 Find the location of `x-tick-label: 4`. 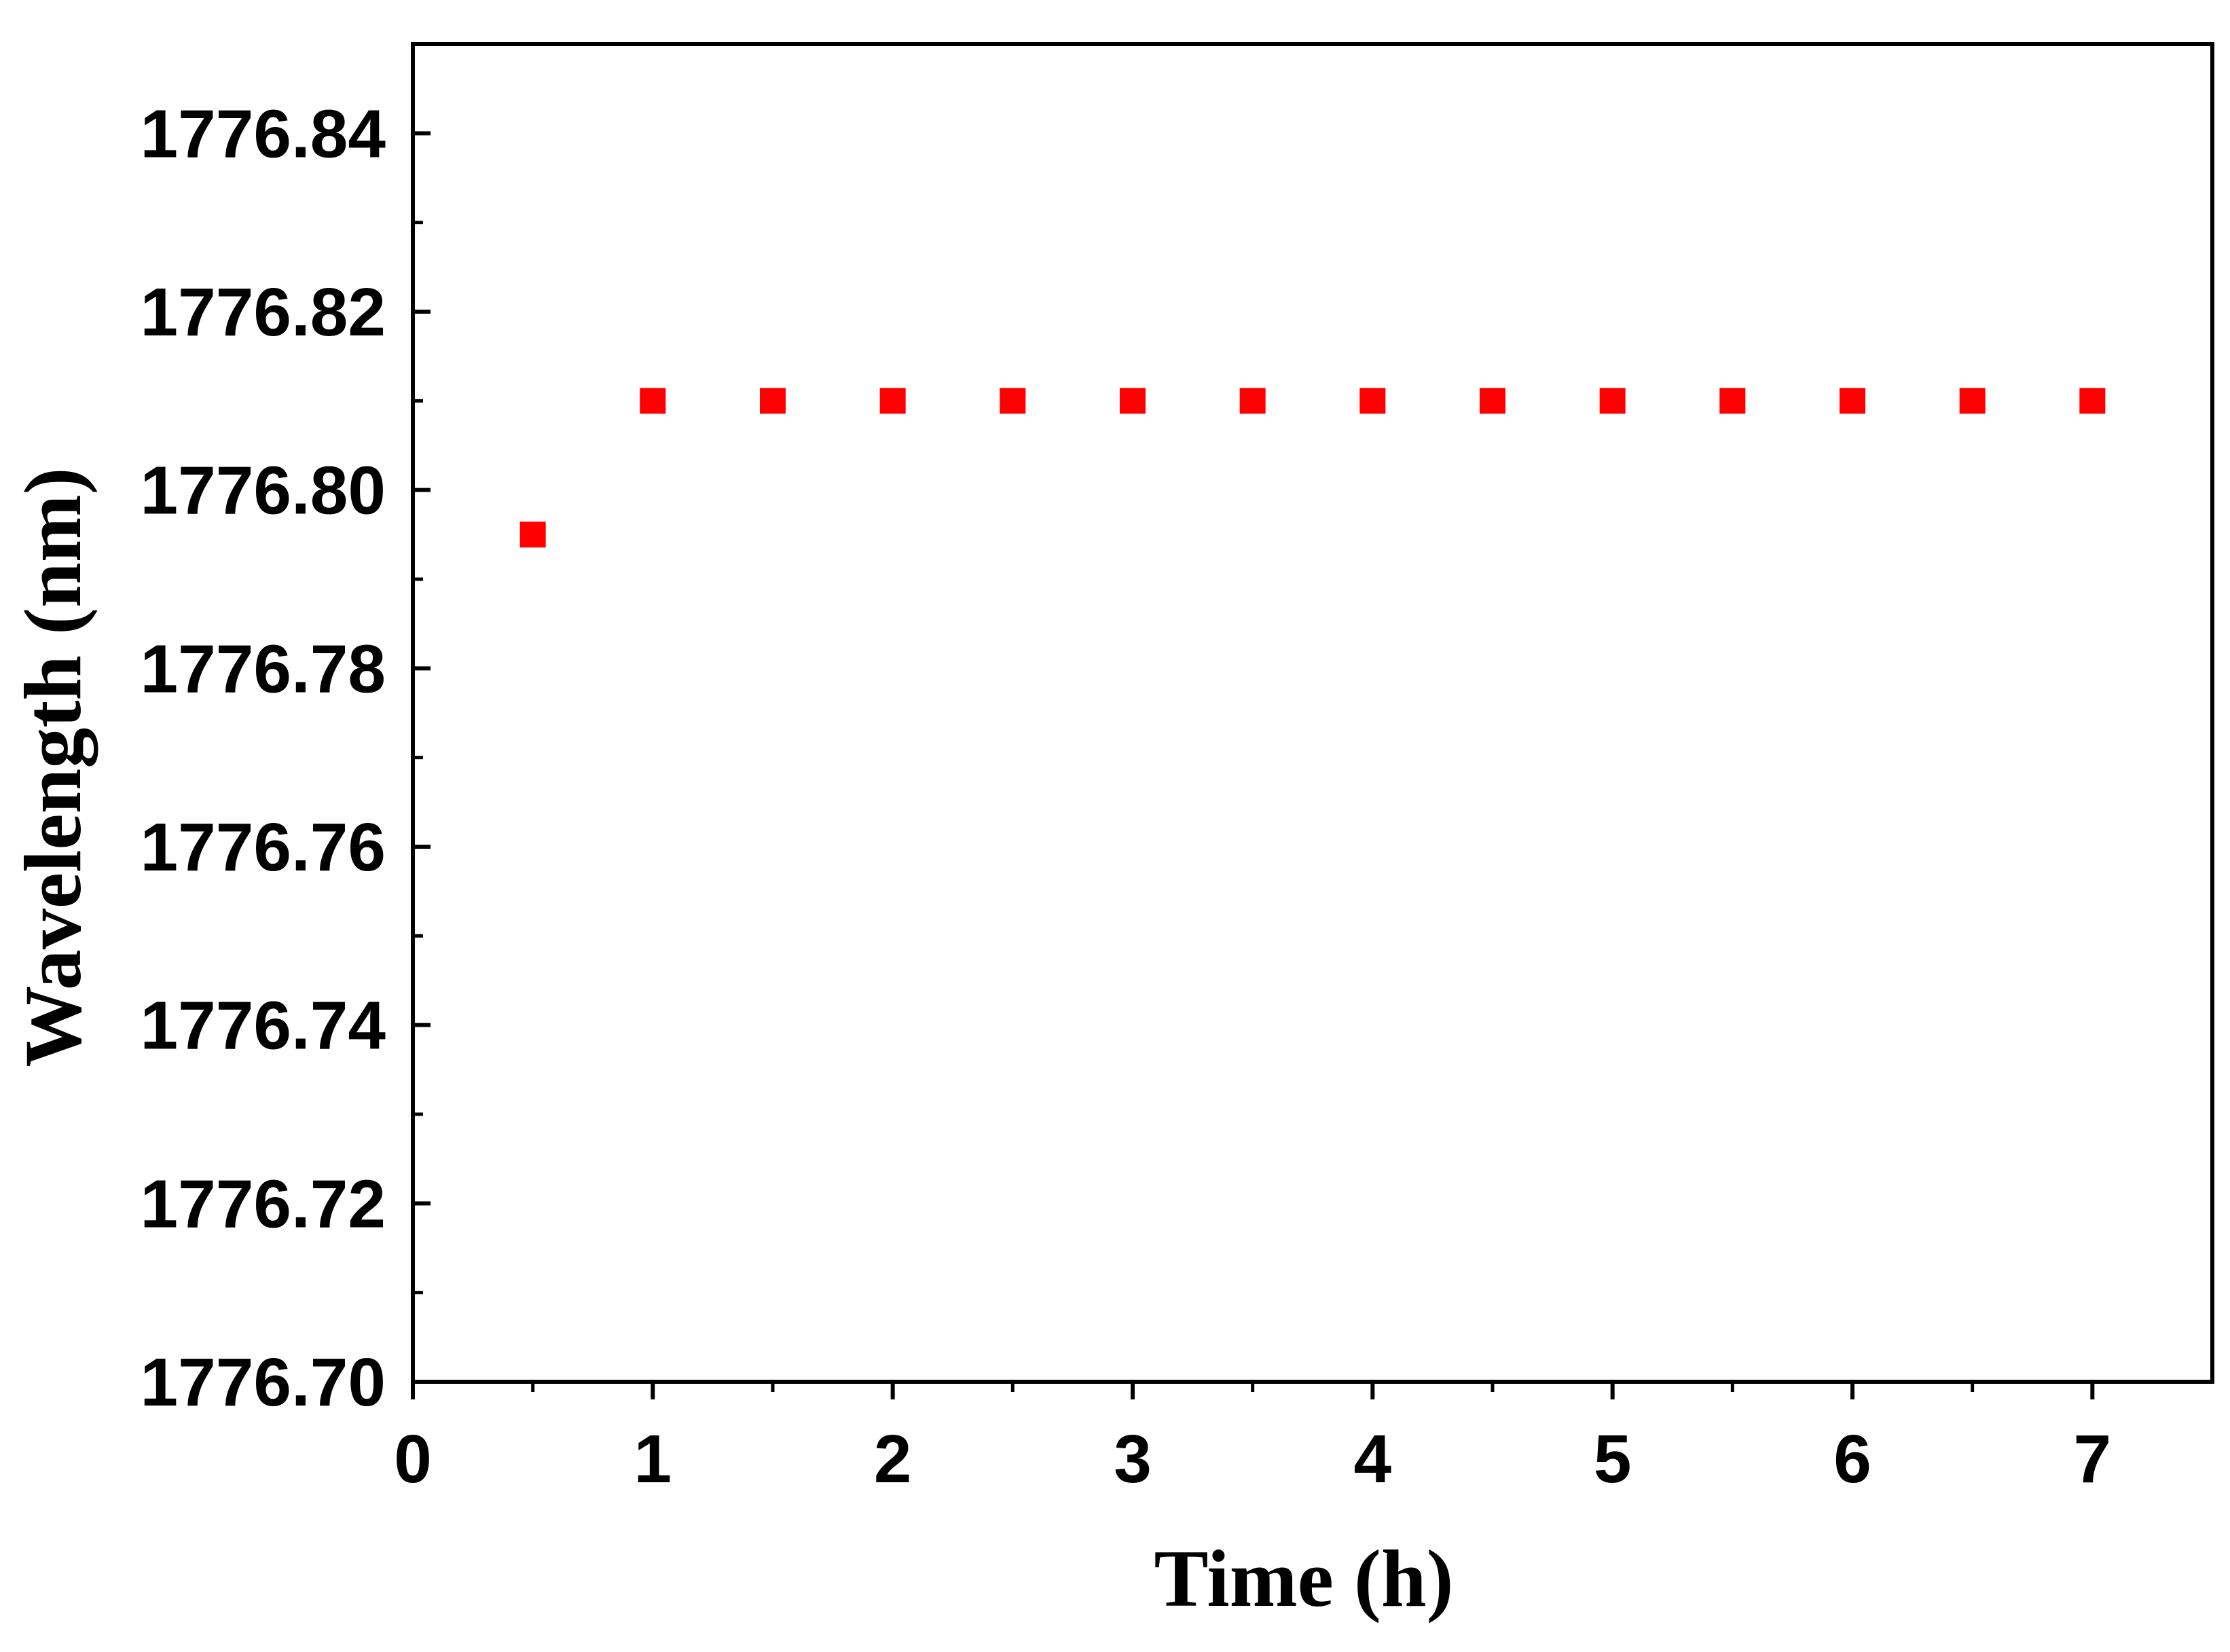

x-tick-label: 4 is located at coordinates (1373, 1459).